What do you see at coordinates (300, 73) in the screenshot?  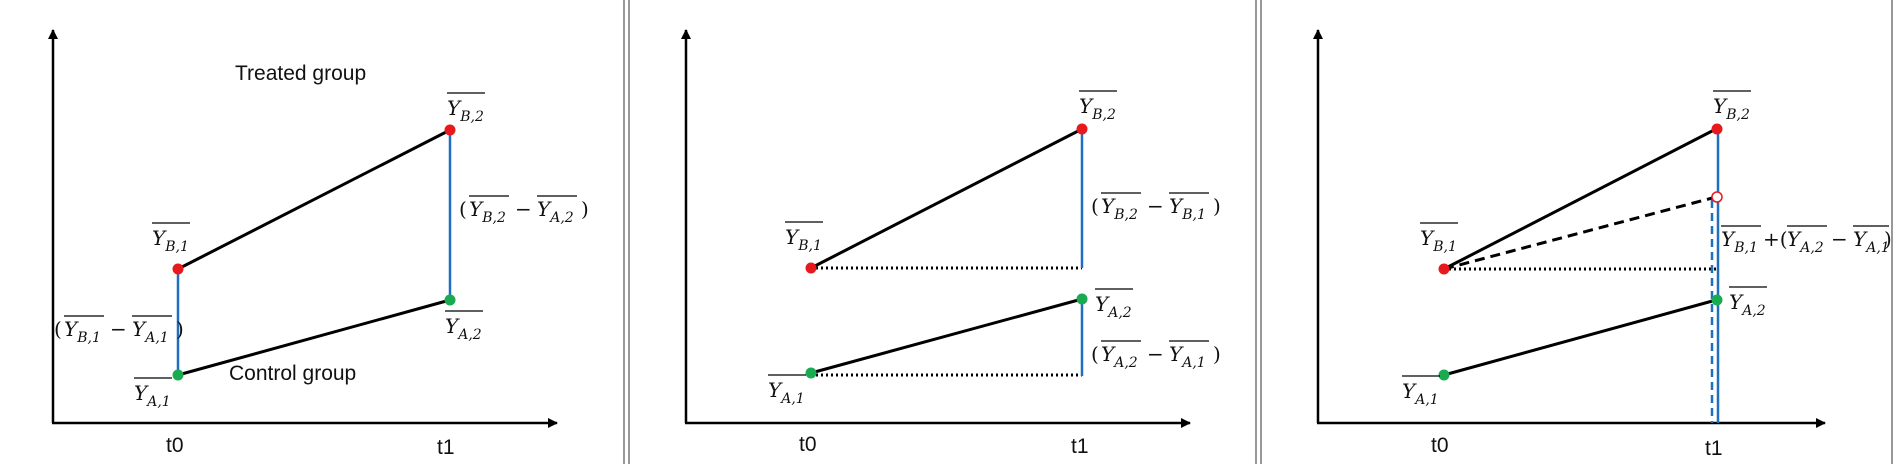 I see `treated-group-label: Treated group` at bounding box center [300, 73].